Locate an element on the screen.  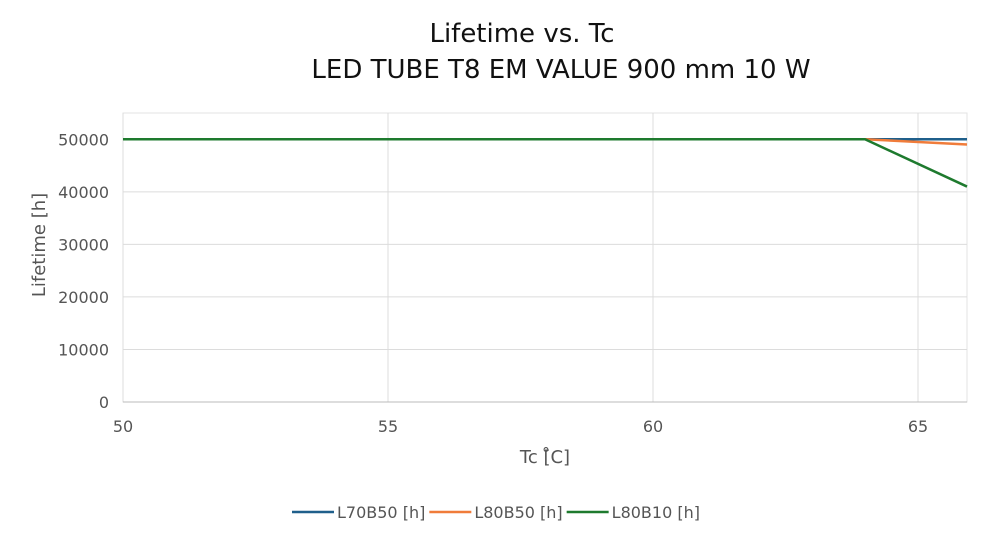
y-tick-label: 30000 is located at coordinates (83, 244).